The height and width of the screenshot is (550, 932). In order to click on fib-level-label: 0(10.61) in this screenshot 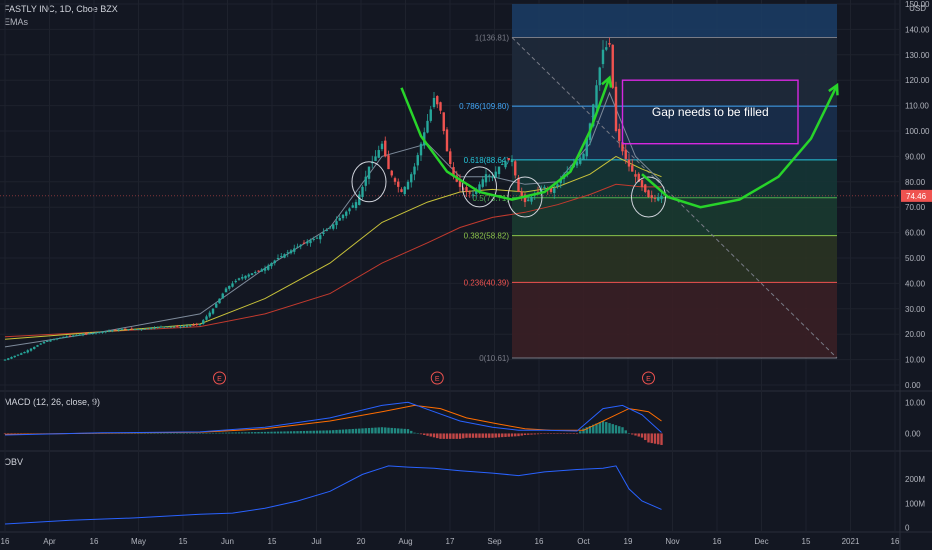, I will do `click(494, 358)`.